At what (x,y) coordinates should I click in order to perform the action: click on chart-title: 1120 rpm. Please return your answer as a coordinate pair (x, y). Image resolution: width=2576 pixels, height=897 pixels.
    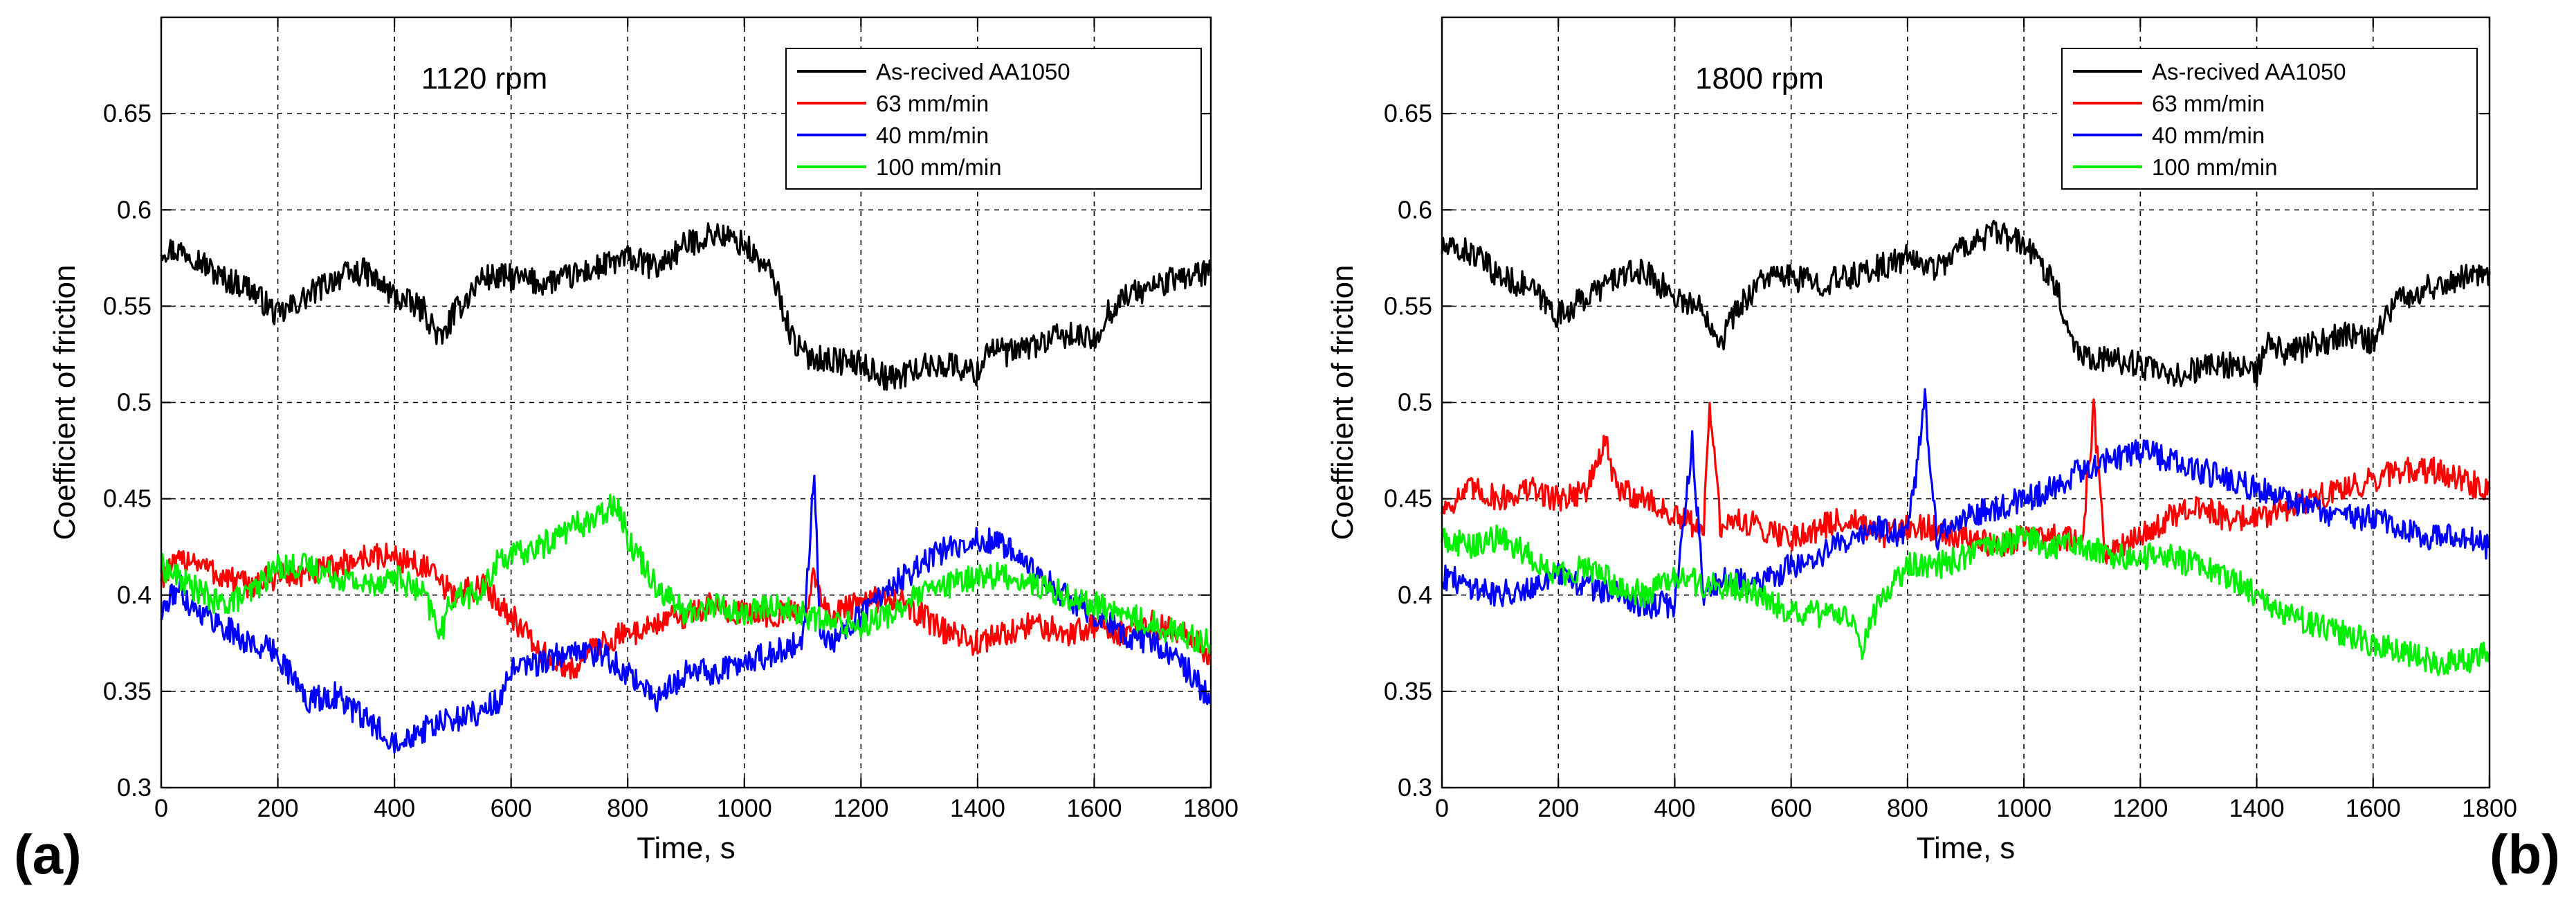
    Looking at the image, I should click on (484, 79).